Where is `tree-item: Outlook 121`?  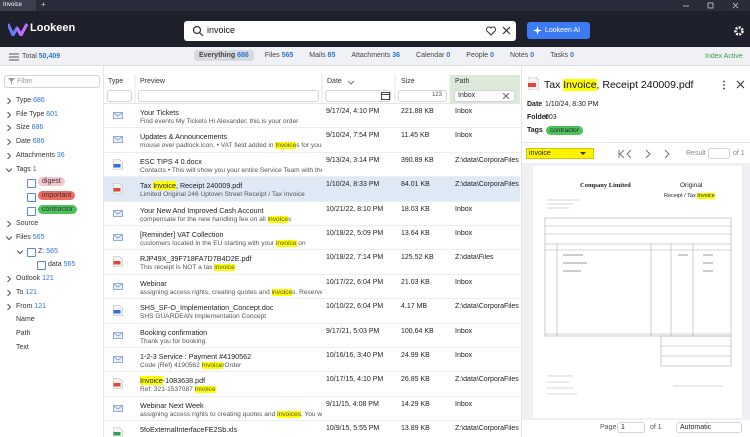
tree-item: Outlook 121 is located at coordinates (35, 278).